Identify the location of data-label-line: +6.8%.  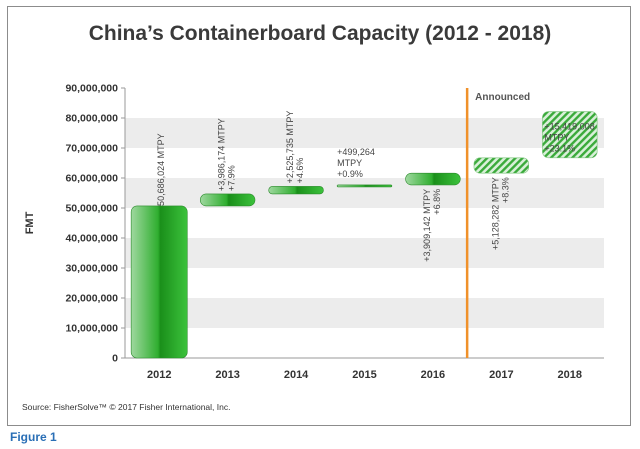
(437, 202).